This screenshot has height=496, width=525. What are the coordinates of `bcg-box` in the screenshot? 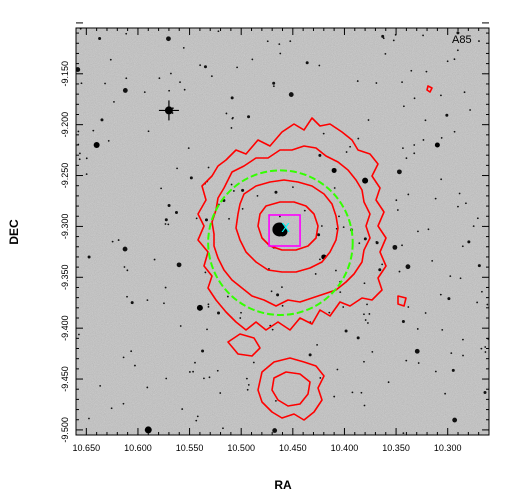 It's located at (284, 230).